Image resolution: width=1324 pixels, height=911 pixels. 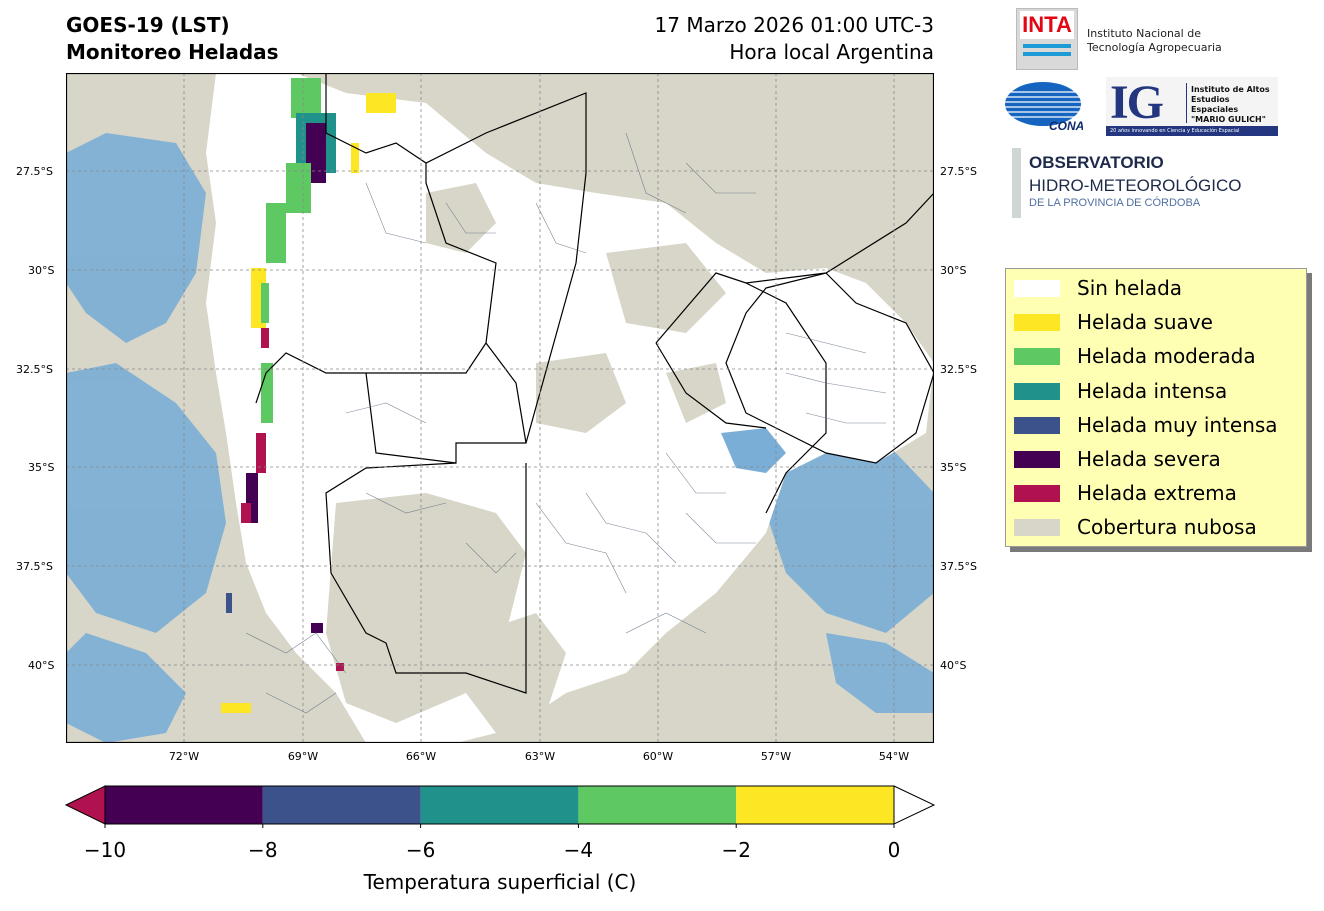 What do you see at coordinates (303, 756) in the screenshot?
I see `lon-label: 69°W` at bounding box center [303, 756].